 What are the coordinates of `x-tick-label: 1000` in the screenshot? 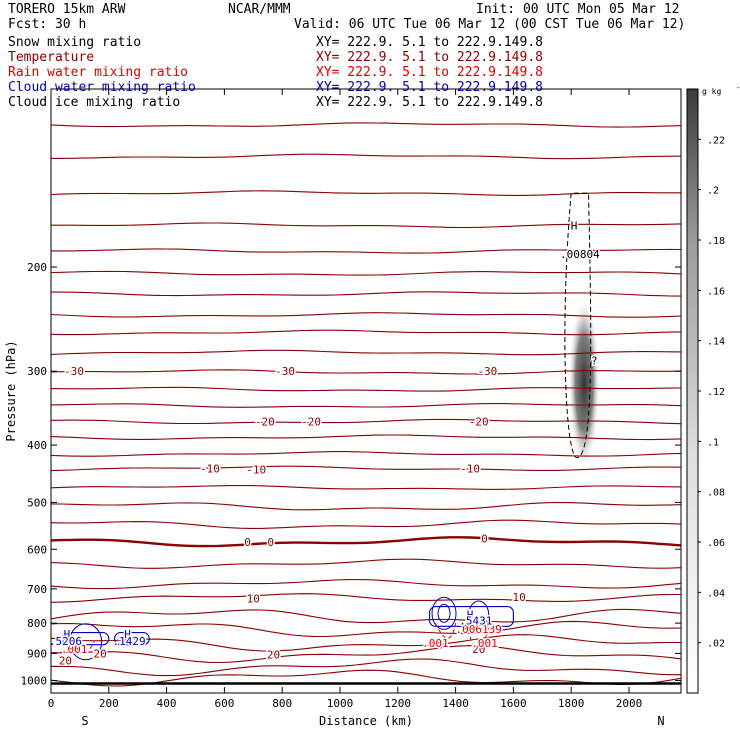 It's located at (340, 703).